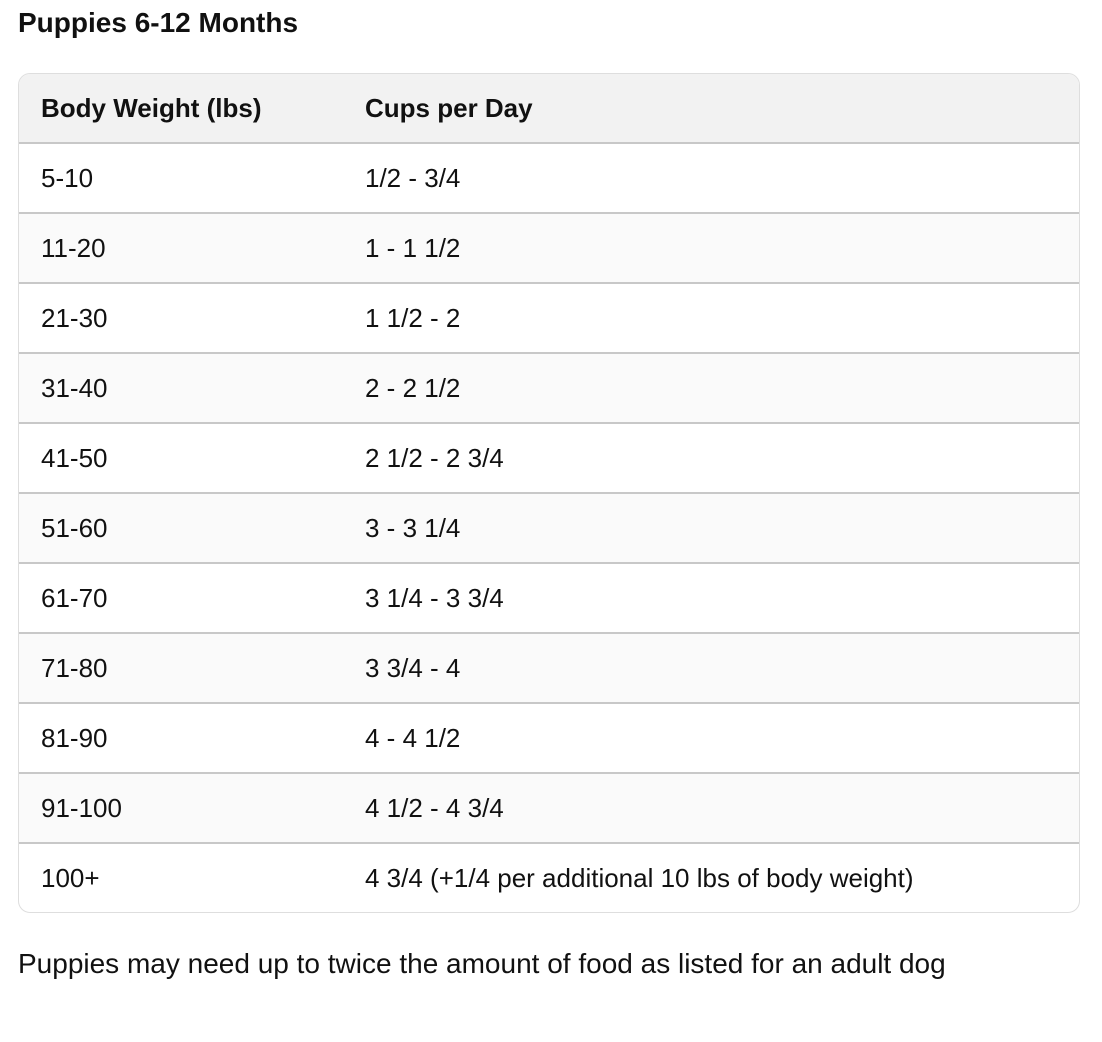  Describe the element at coordinates (711, 808) in the screenshot. I see `cups-per-day-cell: 4 1/2 - 4 3/4` at that location.